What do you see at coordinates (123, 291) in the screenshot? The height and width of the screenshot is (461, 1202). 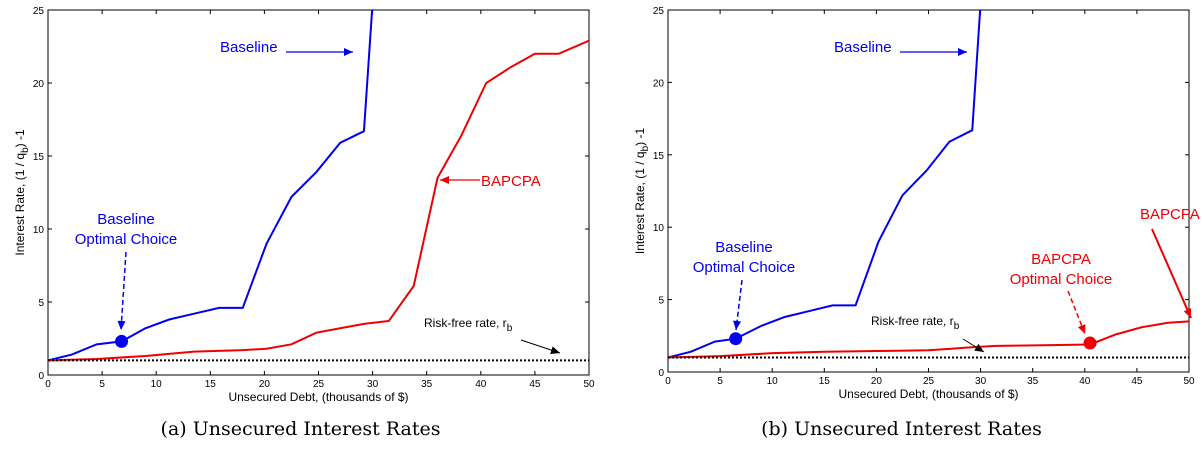 I see `baseline-choice-arrow-shaft` at bounding box center [123, 291].